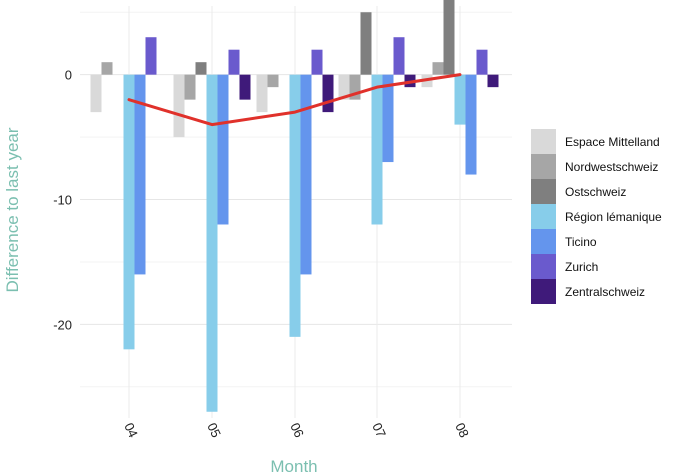 The width and height of the screenshot is (685, 476). What do you see at coordinates (68, 75) in the screenshot?
I see `y-tick-label: 0` at bounding box center [68, 75].